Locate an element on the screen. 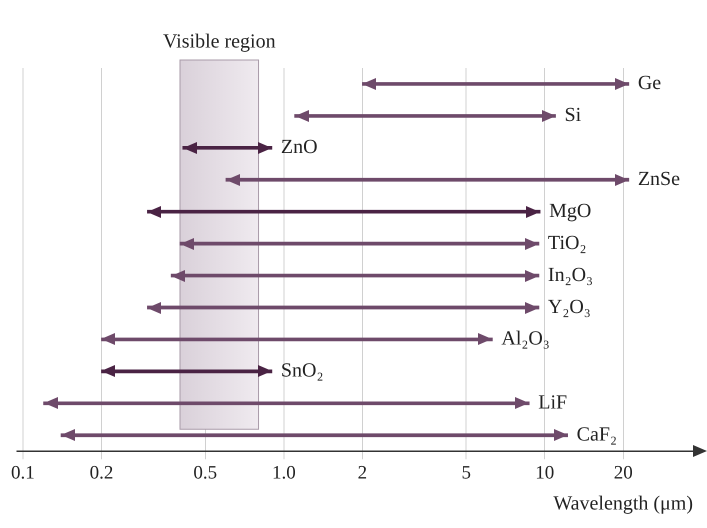 Image resolution: width=707 pixels, height=528 pixels. y-tick-label: TiO₂ is located at coordinates (567, 243).